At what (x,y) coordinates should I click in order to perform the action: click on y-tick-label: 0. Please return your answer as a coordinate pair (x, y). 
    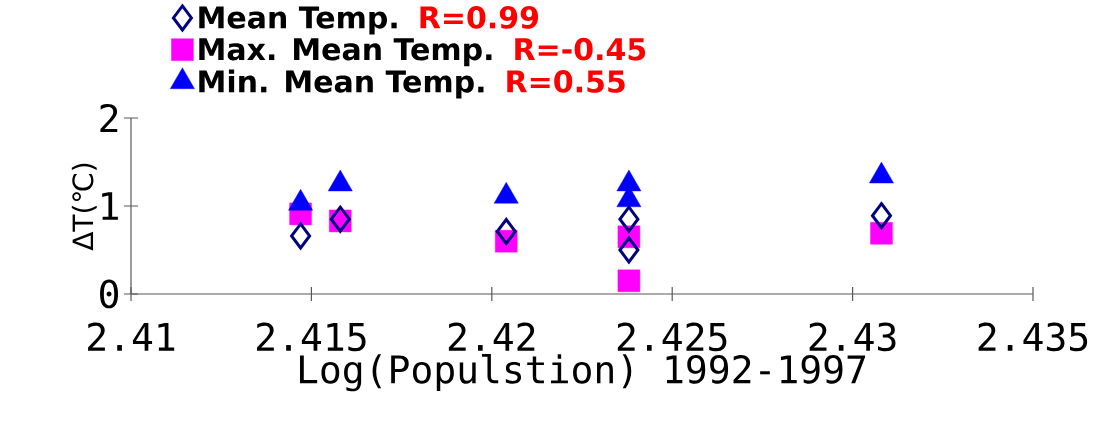
    Looking at the image, I should click on (109, 294).